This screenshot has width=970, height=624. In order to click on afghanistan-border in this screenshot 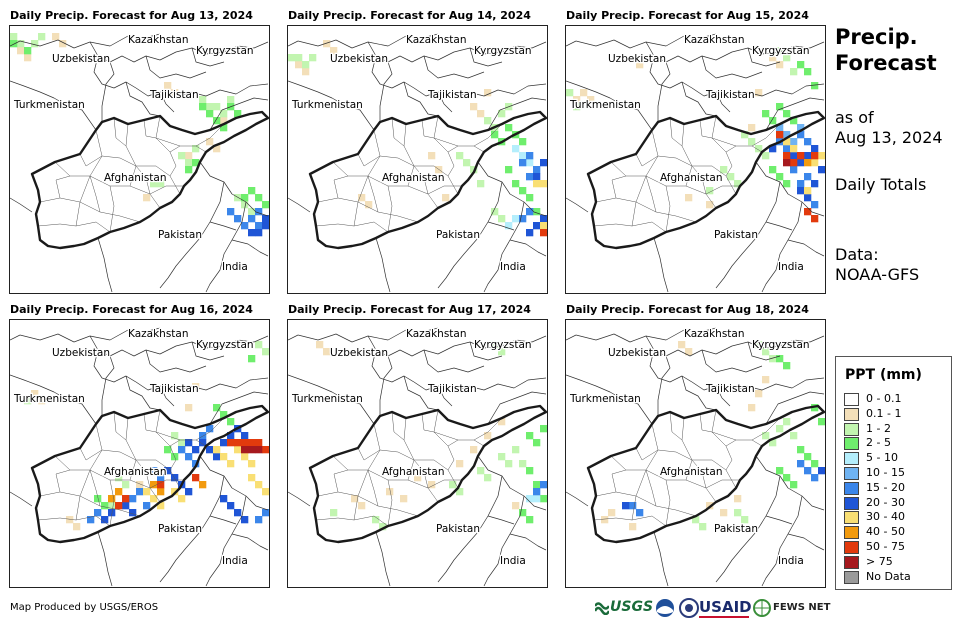, I will do `click(427, 180)`.